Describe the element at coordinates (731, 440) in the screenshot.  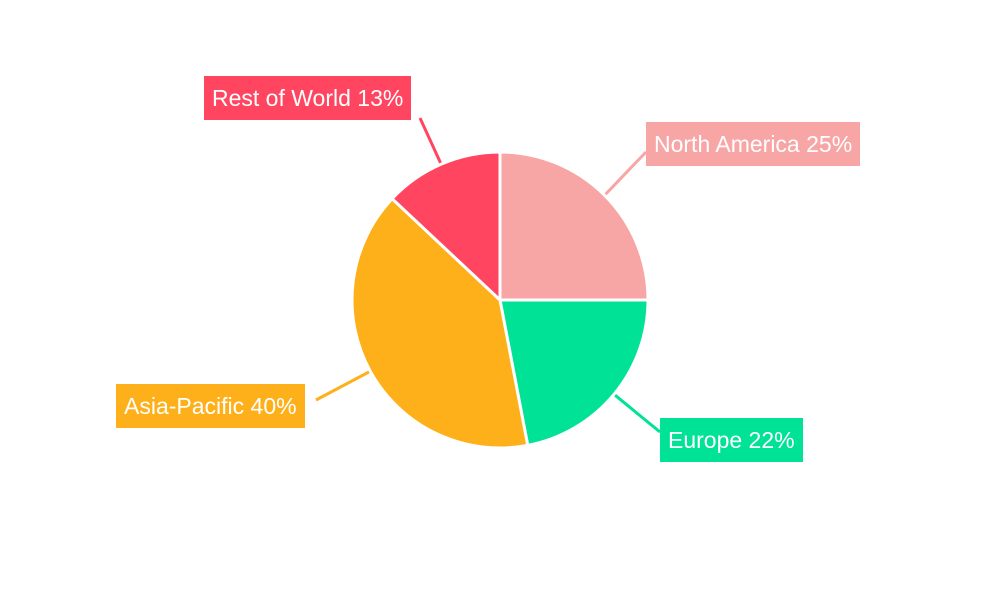
I see `label-europe: Europe 22%` at that location.